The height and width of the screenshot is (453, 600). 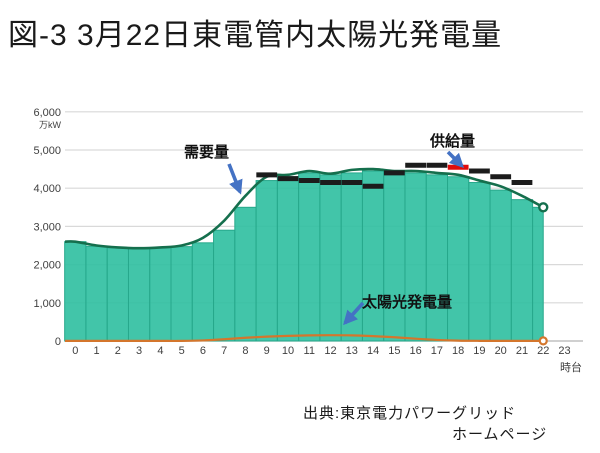 What do you see at coordinates (479, 351) in the screenshot?
I see `x-tick-label: 19` at bounding box center [479, 351].